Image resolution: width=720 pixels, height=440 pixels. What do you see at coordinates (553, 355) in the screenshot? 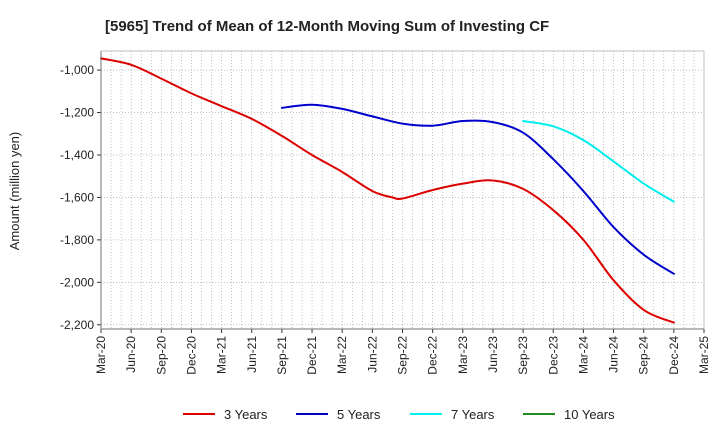
I see `x-tick-label: Dec-23` at bounding box center [553, 355].